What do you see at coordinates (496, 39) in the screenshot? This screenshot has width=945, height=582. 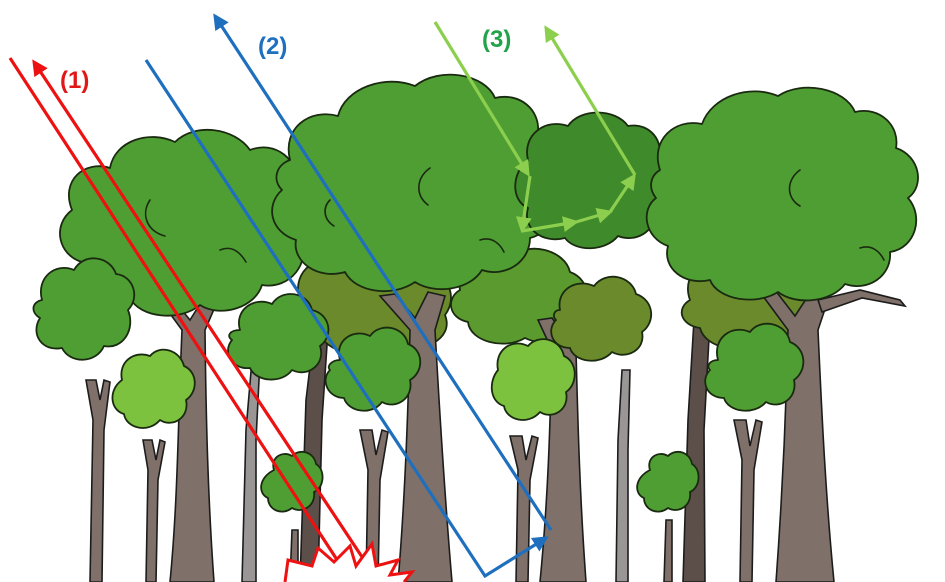 I see `path-3-label: (3)` at bounding box center [496, 39].